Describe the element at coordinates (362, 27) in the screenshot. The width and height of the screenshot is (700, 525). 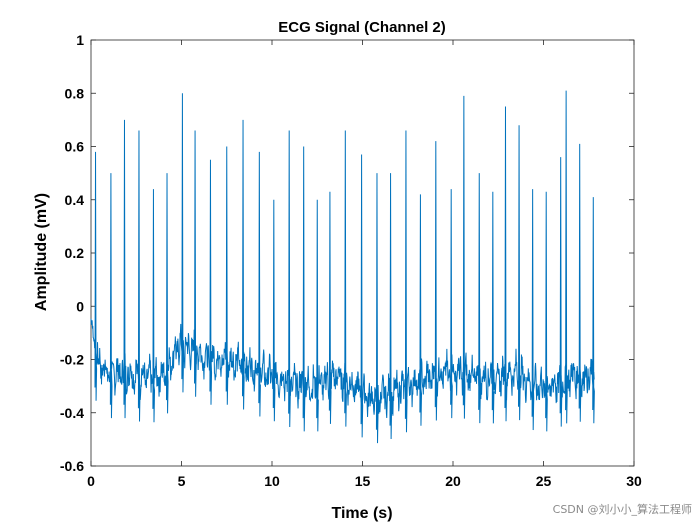
I see `chart-title: ECG Signal (Channel 2)` at that location.